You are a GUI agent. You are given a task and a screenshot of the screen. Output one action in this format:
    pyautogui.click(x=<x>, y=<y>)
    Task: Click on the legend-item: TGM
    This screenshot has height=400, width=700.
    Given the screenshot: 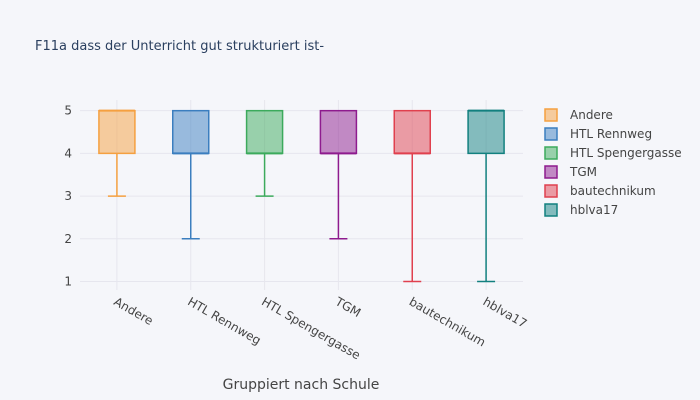 What is the action you would take?
    pyautogui.click(x=570, y=172)
    